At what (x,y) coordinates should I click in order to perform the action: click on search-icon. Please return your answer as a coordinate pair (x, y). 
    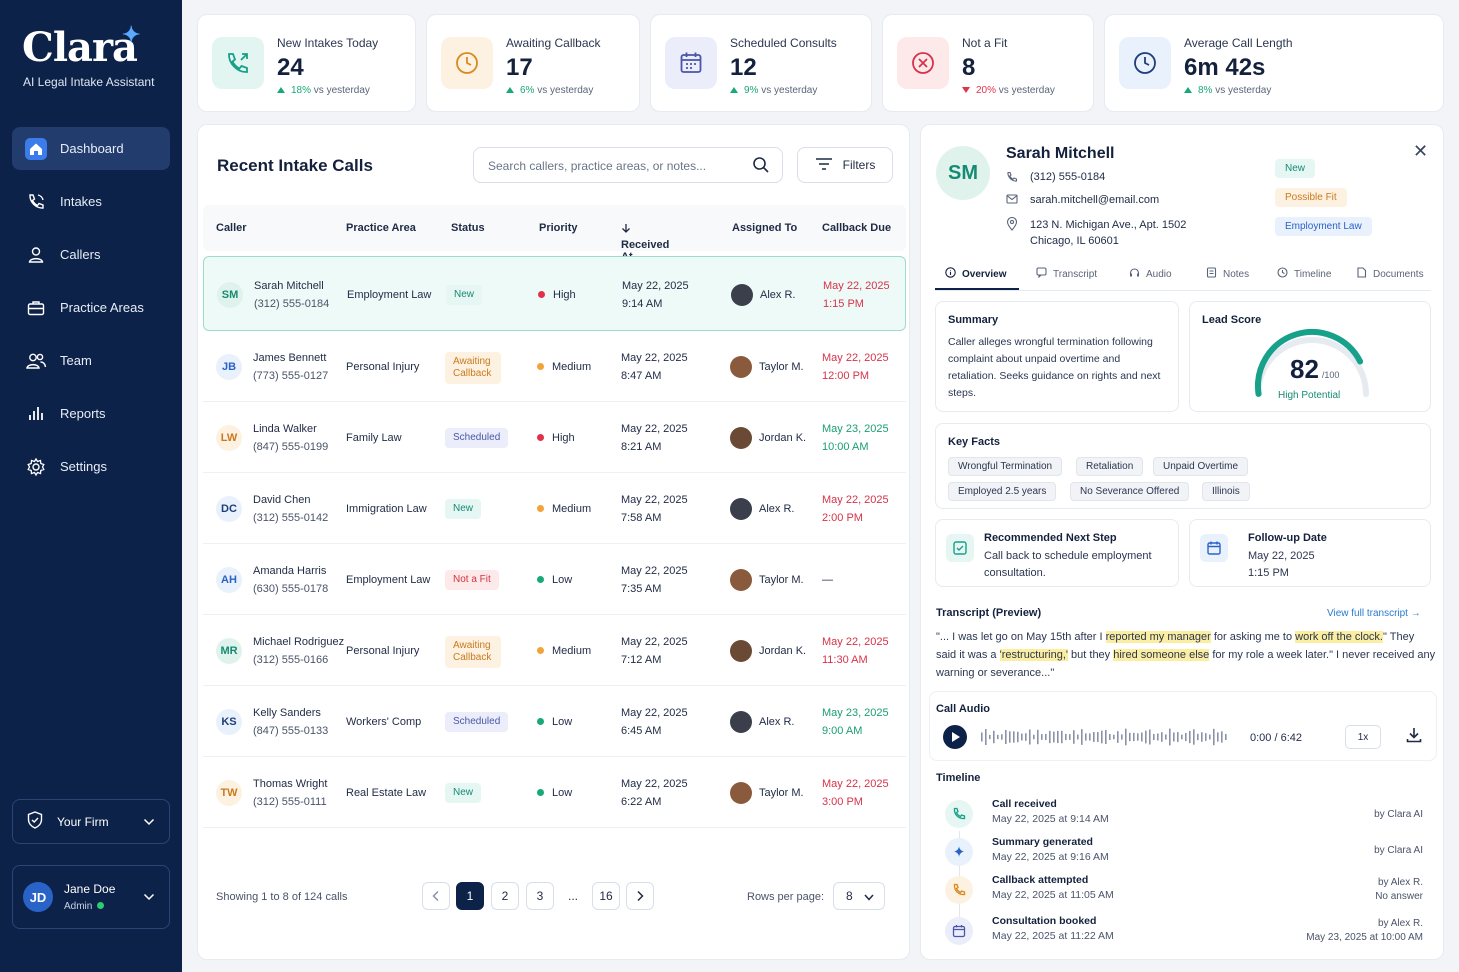
    Looking at the image, I should click on (761, 166).